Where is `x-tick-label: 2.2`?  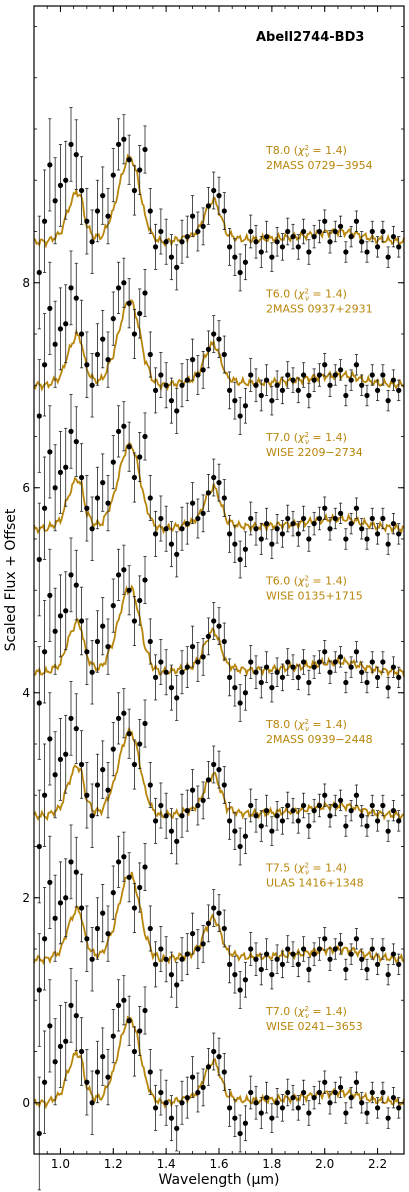 x-tick-label: 2.2 is located at coordinates (377, 1164).